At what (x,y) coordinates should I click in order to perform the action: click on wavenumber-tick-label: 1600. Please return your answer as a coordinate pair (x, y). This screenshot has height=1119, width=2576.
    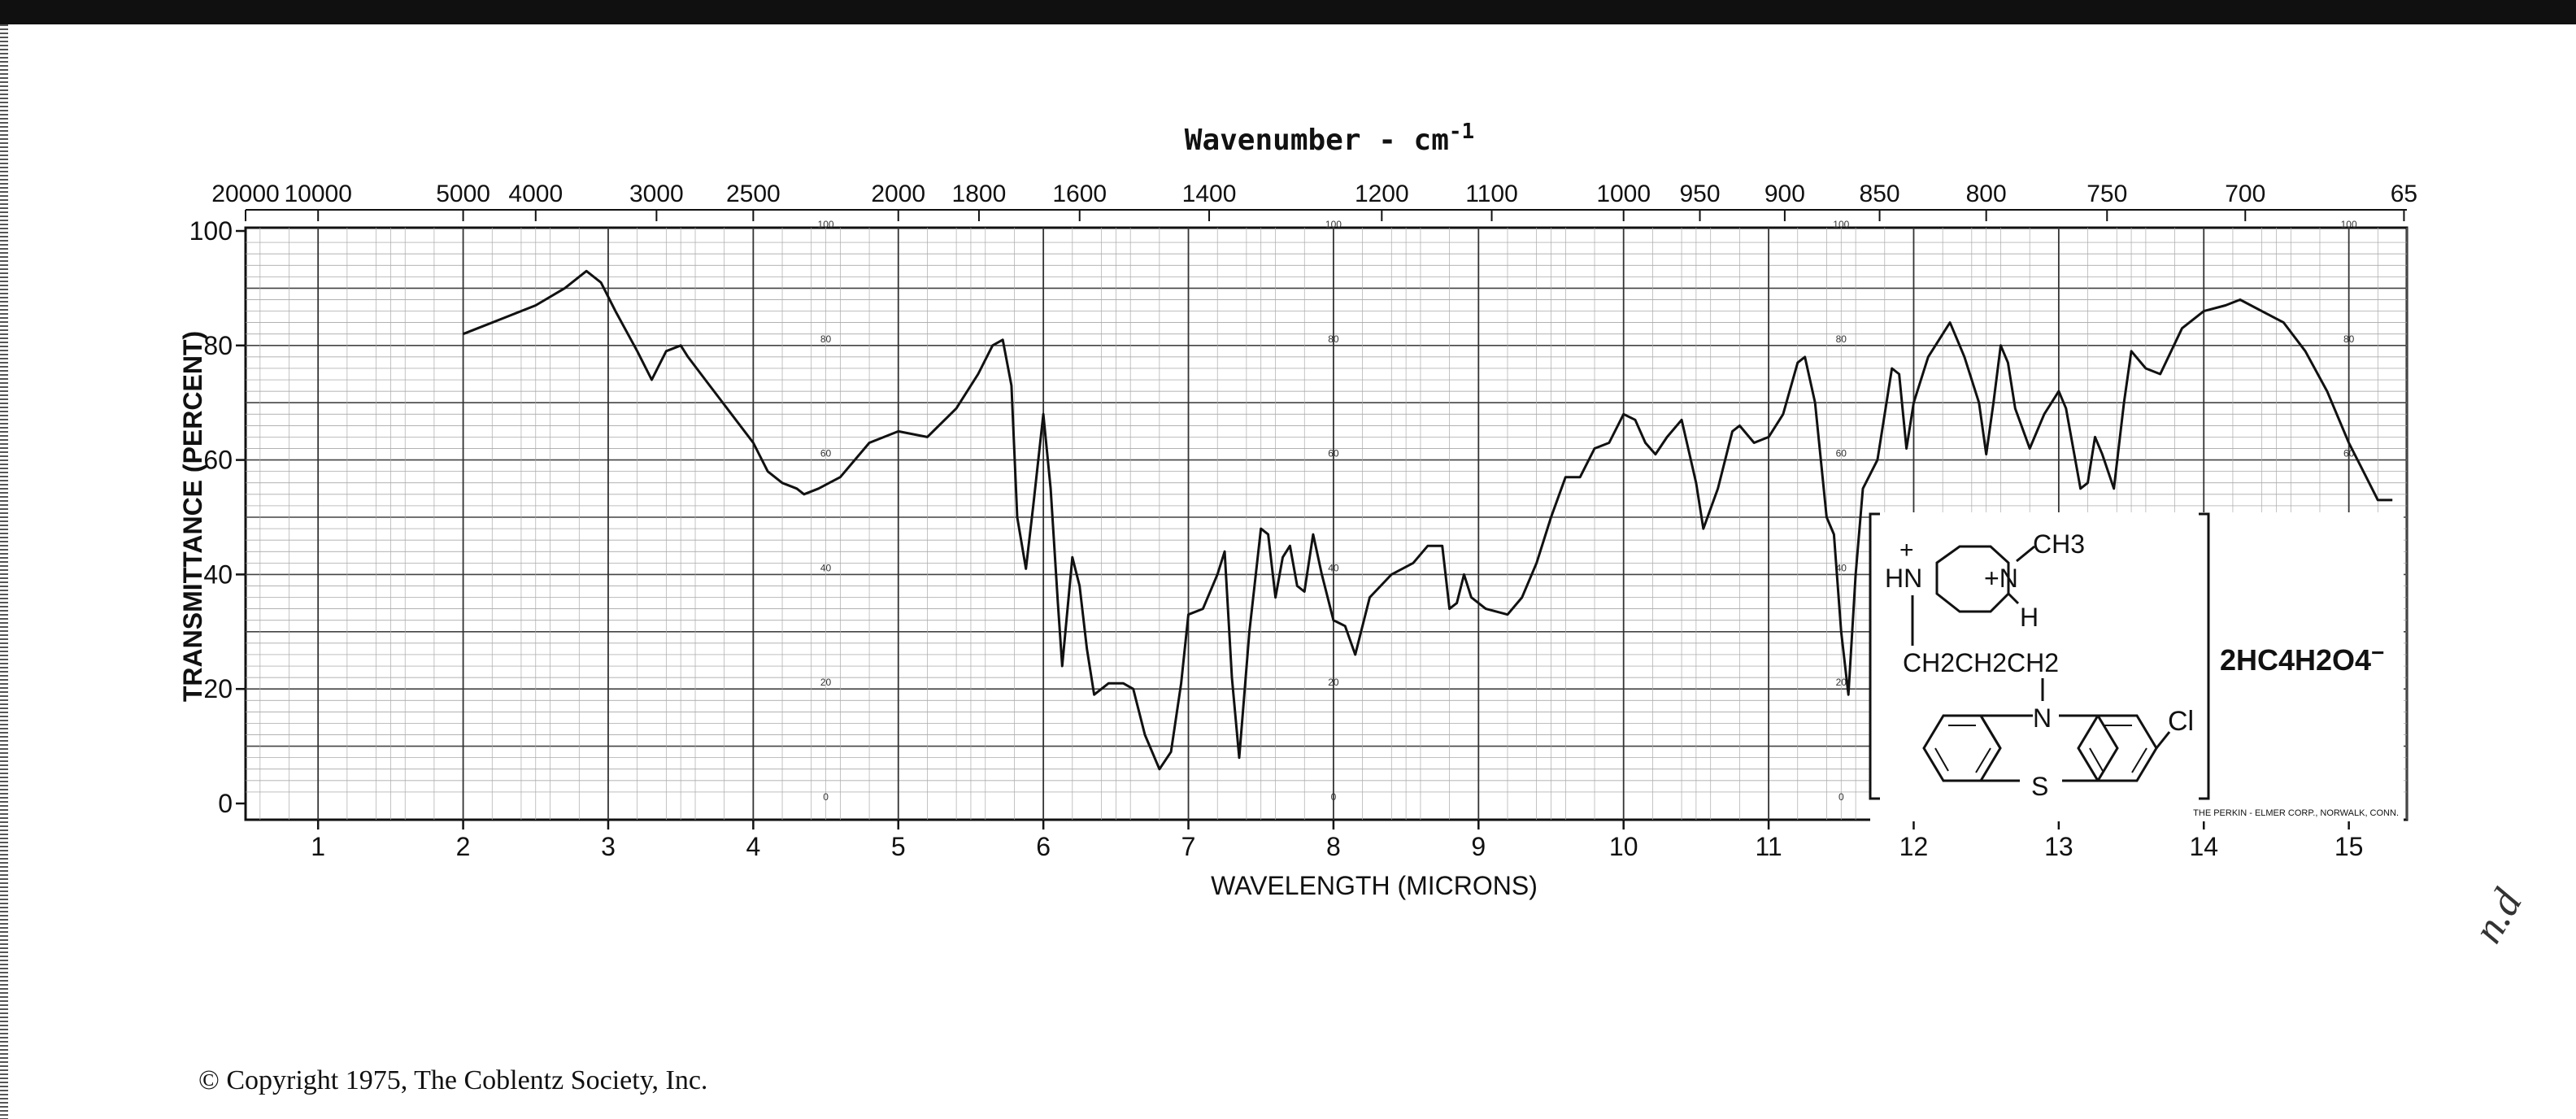
    Looking at the image, I should click on (1079, 194).